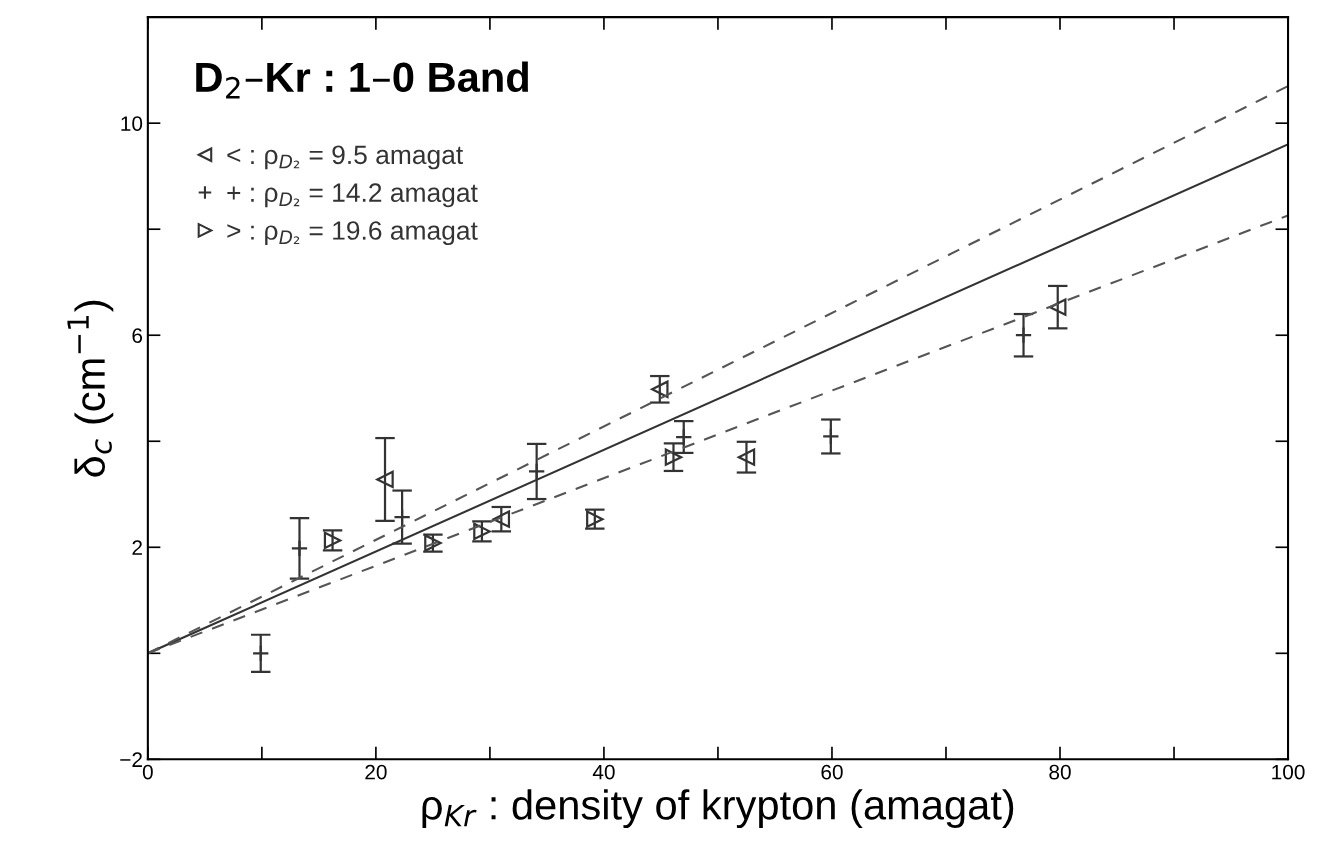 The image size is (1332, 858). Describe the element at coordinates (137, 547) in the screenshot. I see `y-tick-label: 2` at that location.